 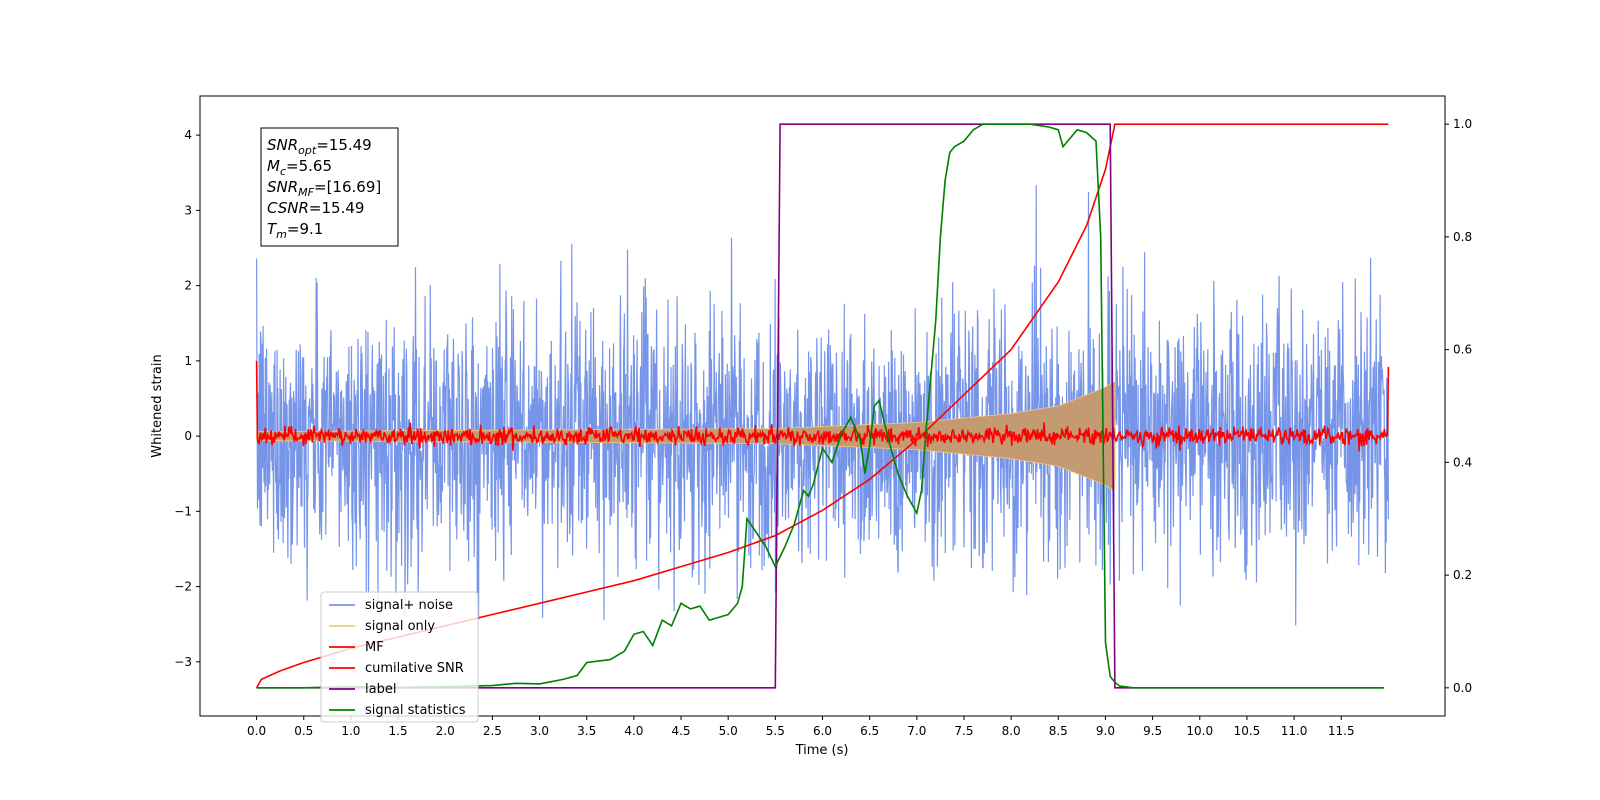 I want to click on x-tick-label: 3.5, so click(x=586, y=731).